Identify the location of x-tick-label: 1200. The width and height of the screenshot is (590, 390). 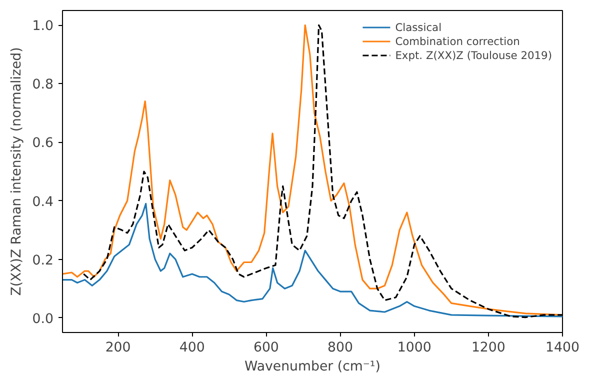
(488, 348).